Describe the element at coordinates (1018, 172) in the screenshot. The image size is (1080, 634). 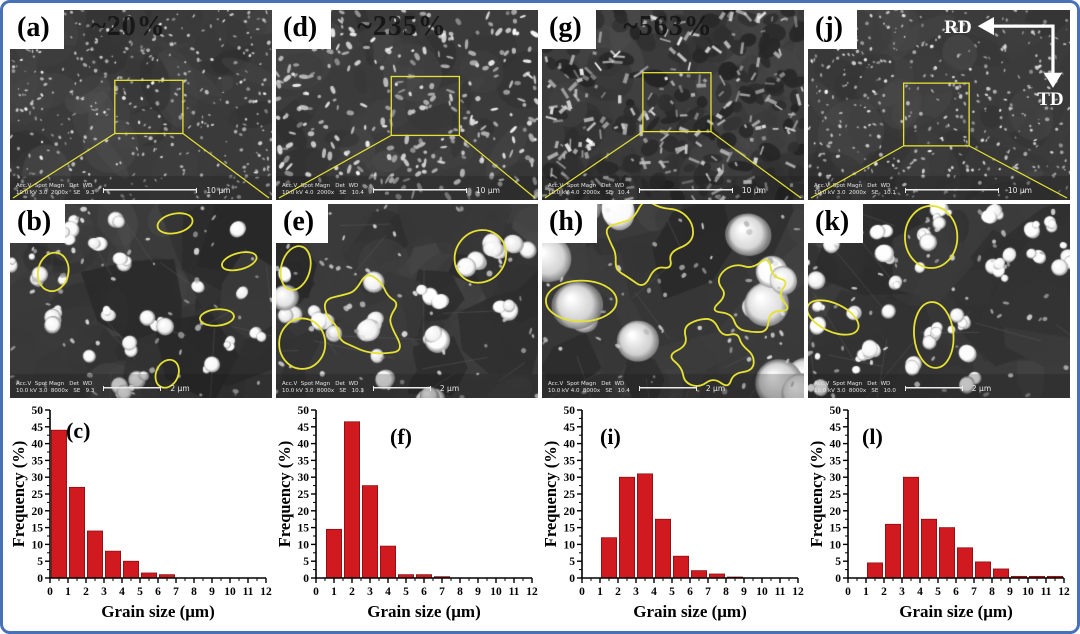
I see `callout-line-right` at that location.